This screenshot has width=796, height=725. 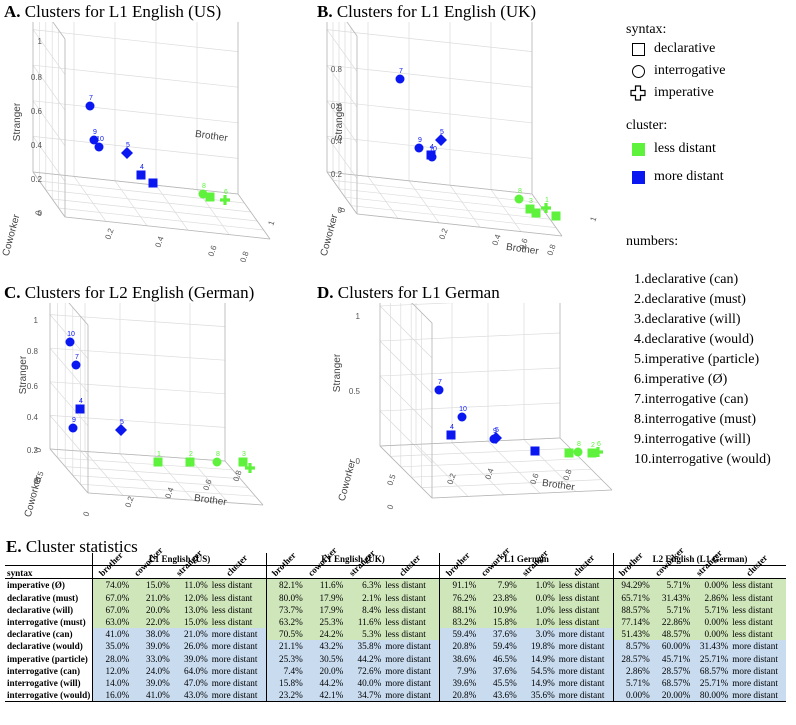 I want to click on number-item: 7.interrogative (can), so click(x=691, y=399).